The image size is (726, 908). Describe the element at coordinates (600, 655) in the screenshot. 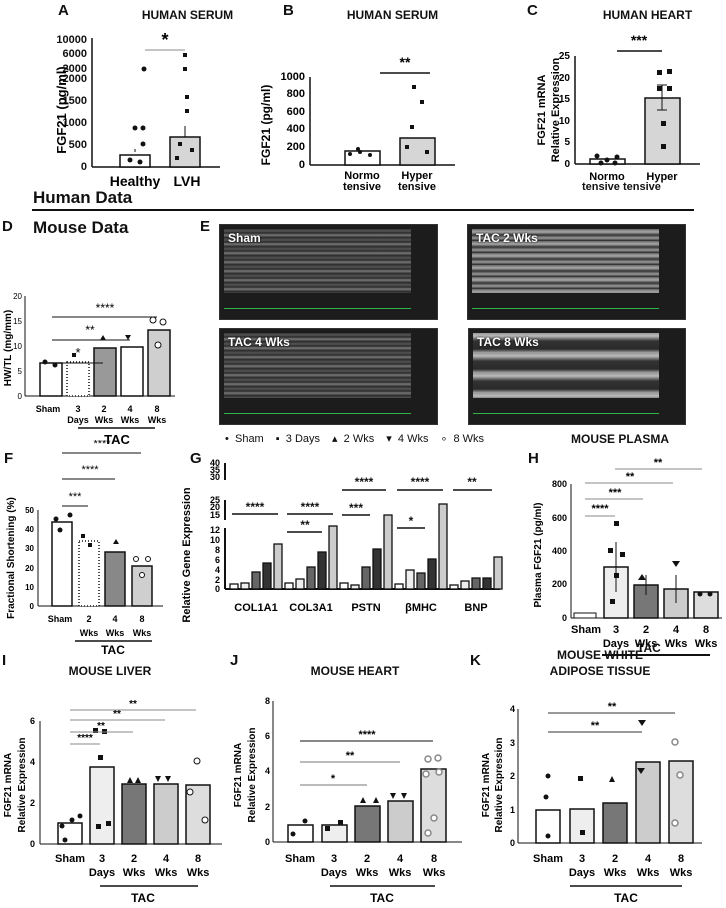

I see `title-k-line1: MOUSE WHITE` at that location.